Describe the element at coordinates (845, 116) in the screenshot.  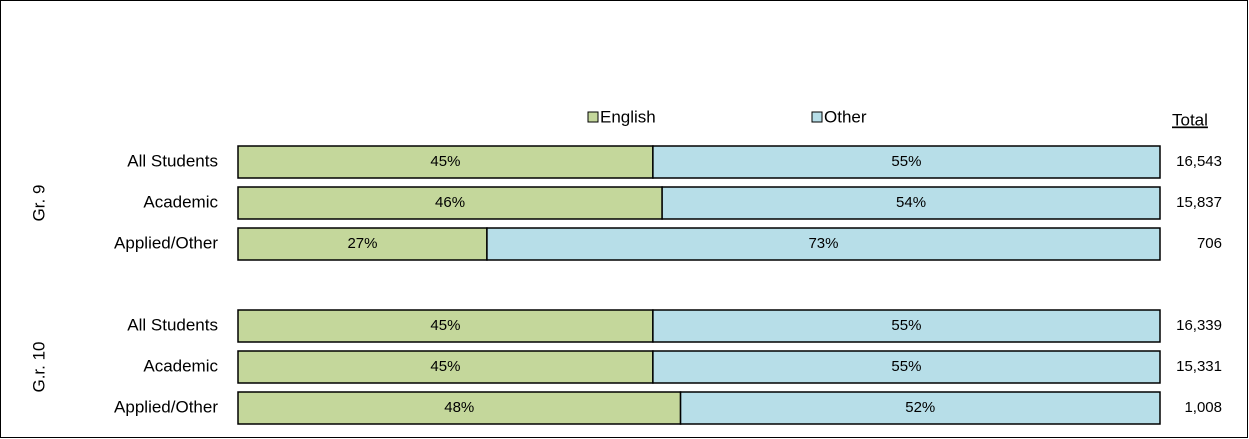
I see `legend-label: Other` at that location.